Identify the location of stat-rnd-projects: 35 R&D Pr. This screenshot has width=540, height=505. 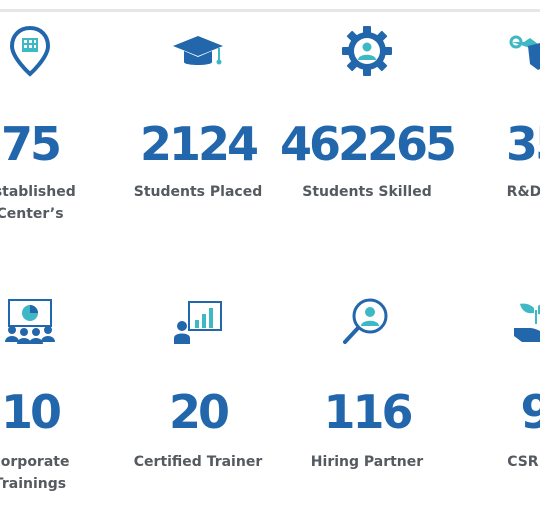
(495, 130).